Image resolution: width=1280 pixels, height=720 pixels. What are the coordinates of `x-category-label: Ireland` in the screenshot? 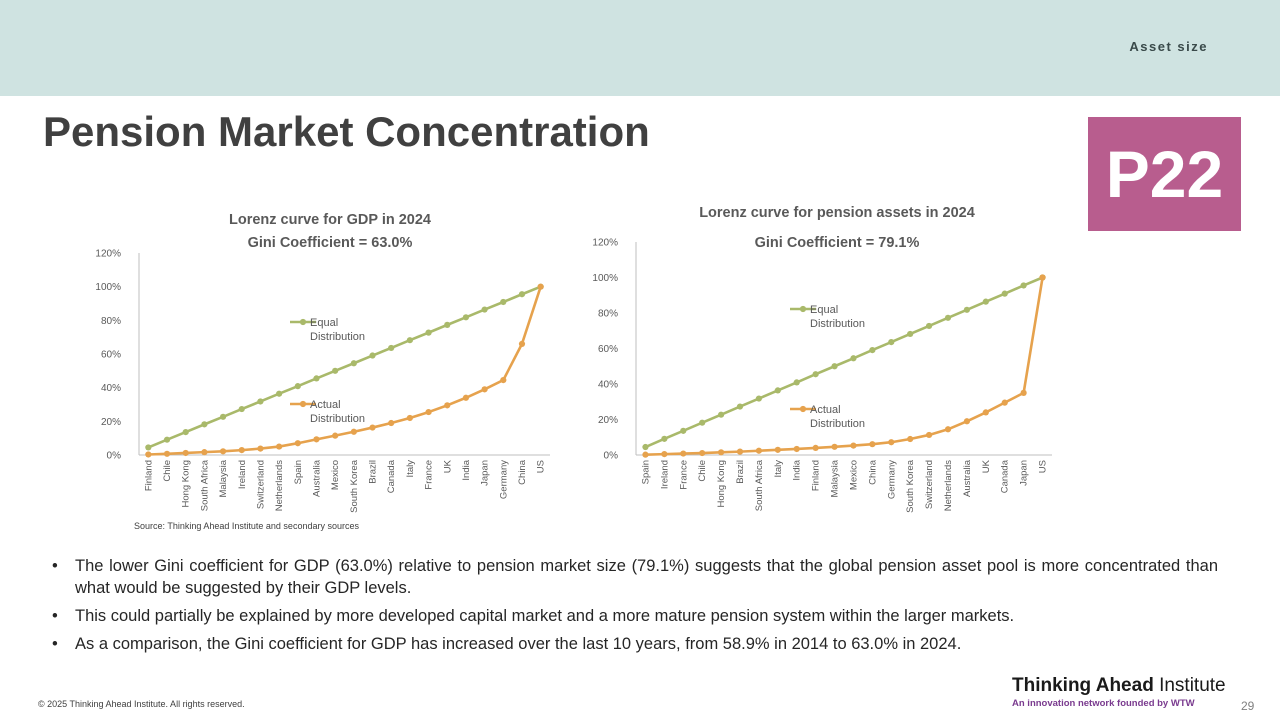 It's located at (664, 474).